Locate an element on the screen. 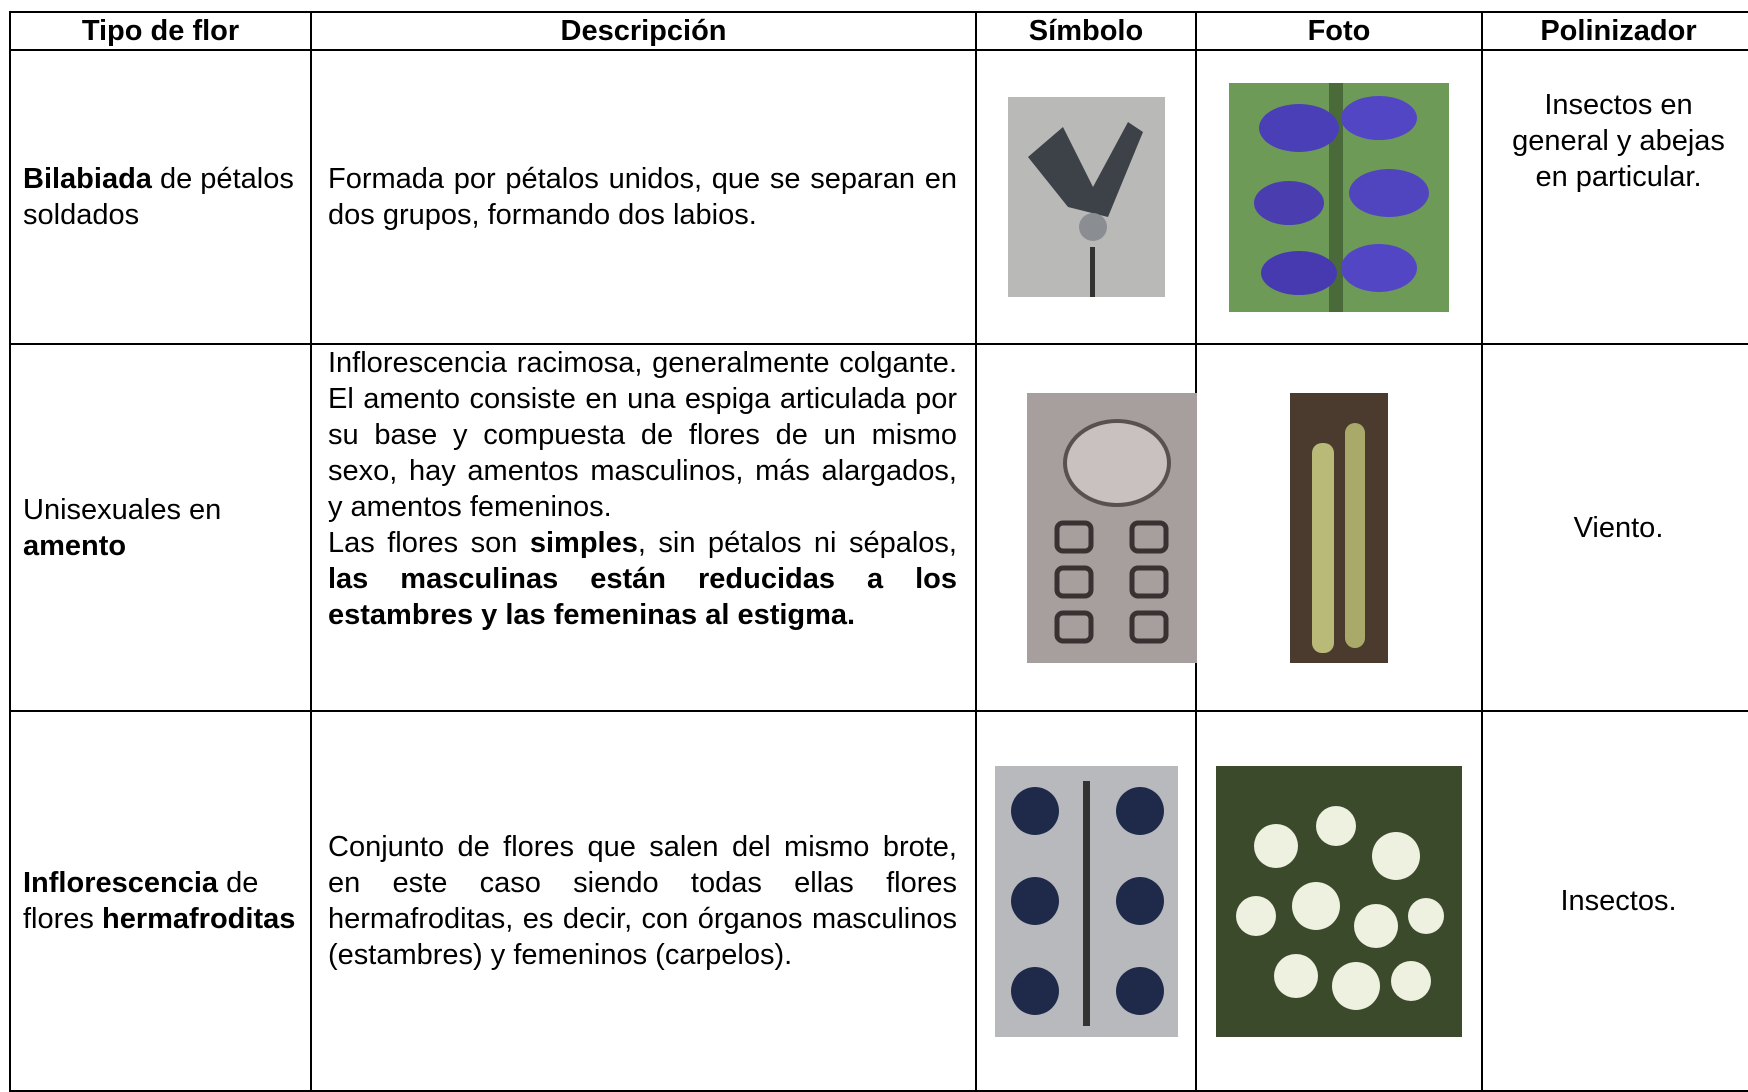  header-cell: Polinizador is located at coordinates (1614, 31).